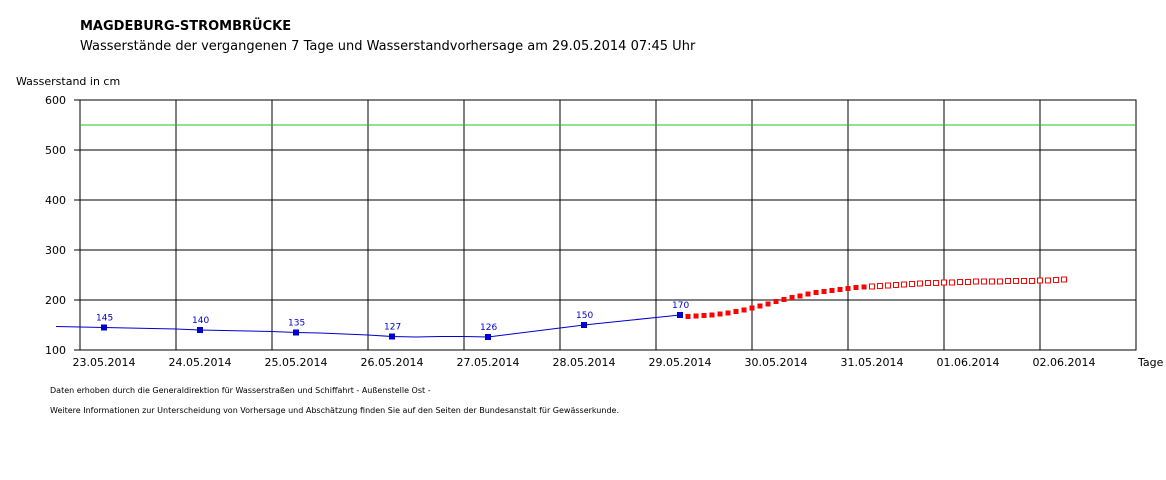 This screenshot has width=1166, height=480. Describe the element at coordinates (368, 326) in the screenshot. I see `measured-series-line` at that location.